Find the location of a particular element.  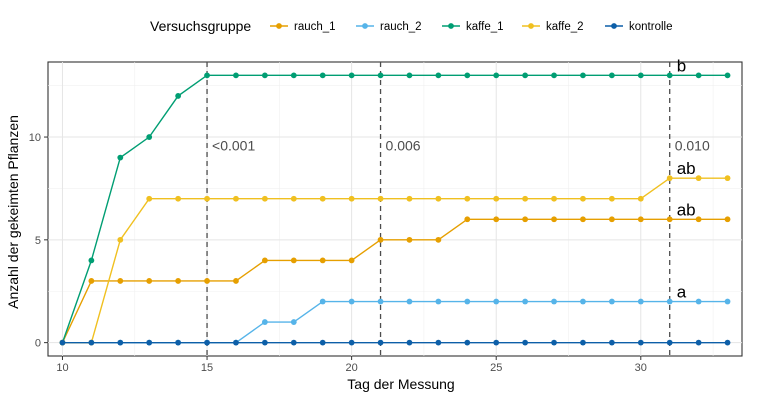

legend-label: kontrolle is located at coordinates (650, 27).